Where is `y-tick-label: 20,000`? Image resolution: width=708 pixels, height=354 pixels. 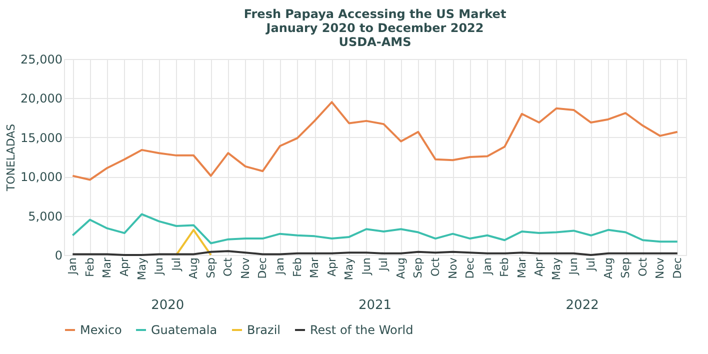 y-tick-label: 20,000 is located at coordinates (41, 99).